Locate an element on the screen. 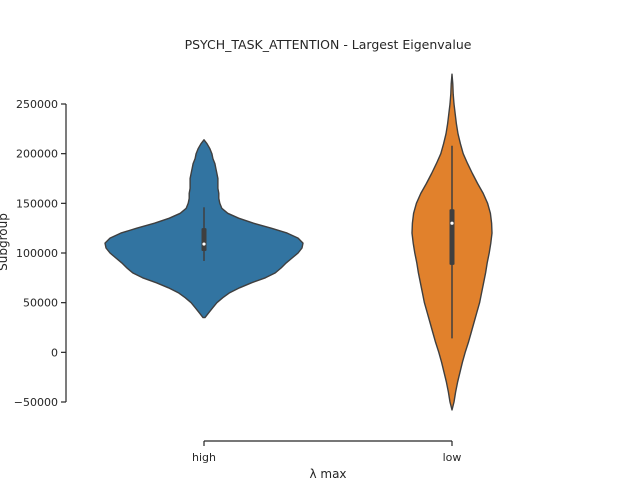  y-tick-label: 150000 is located at coordinates (37, 203).